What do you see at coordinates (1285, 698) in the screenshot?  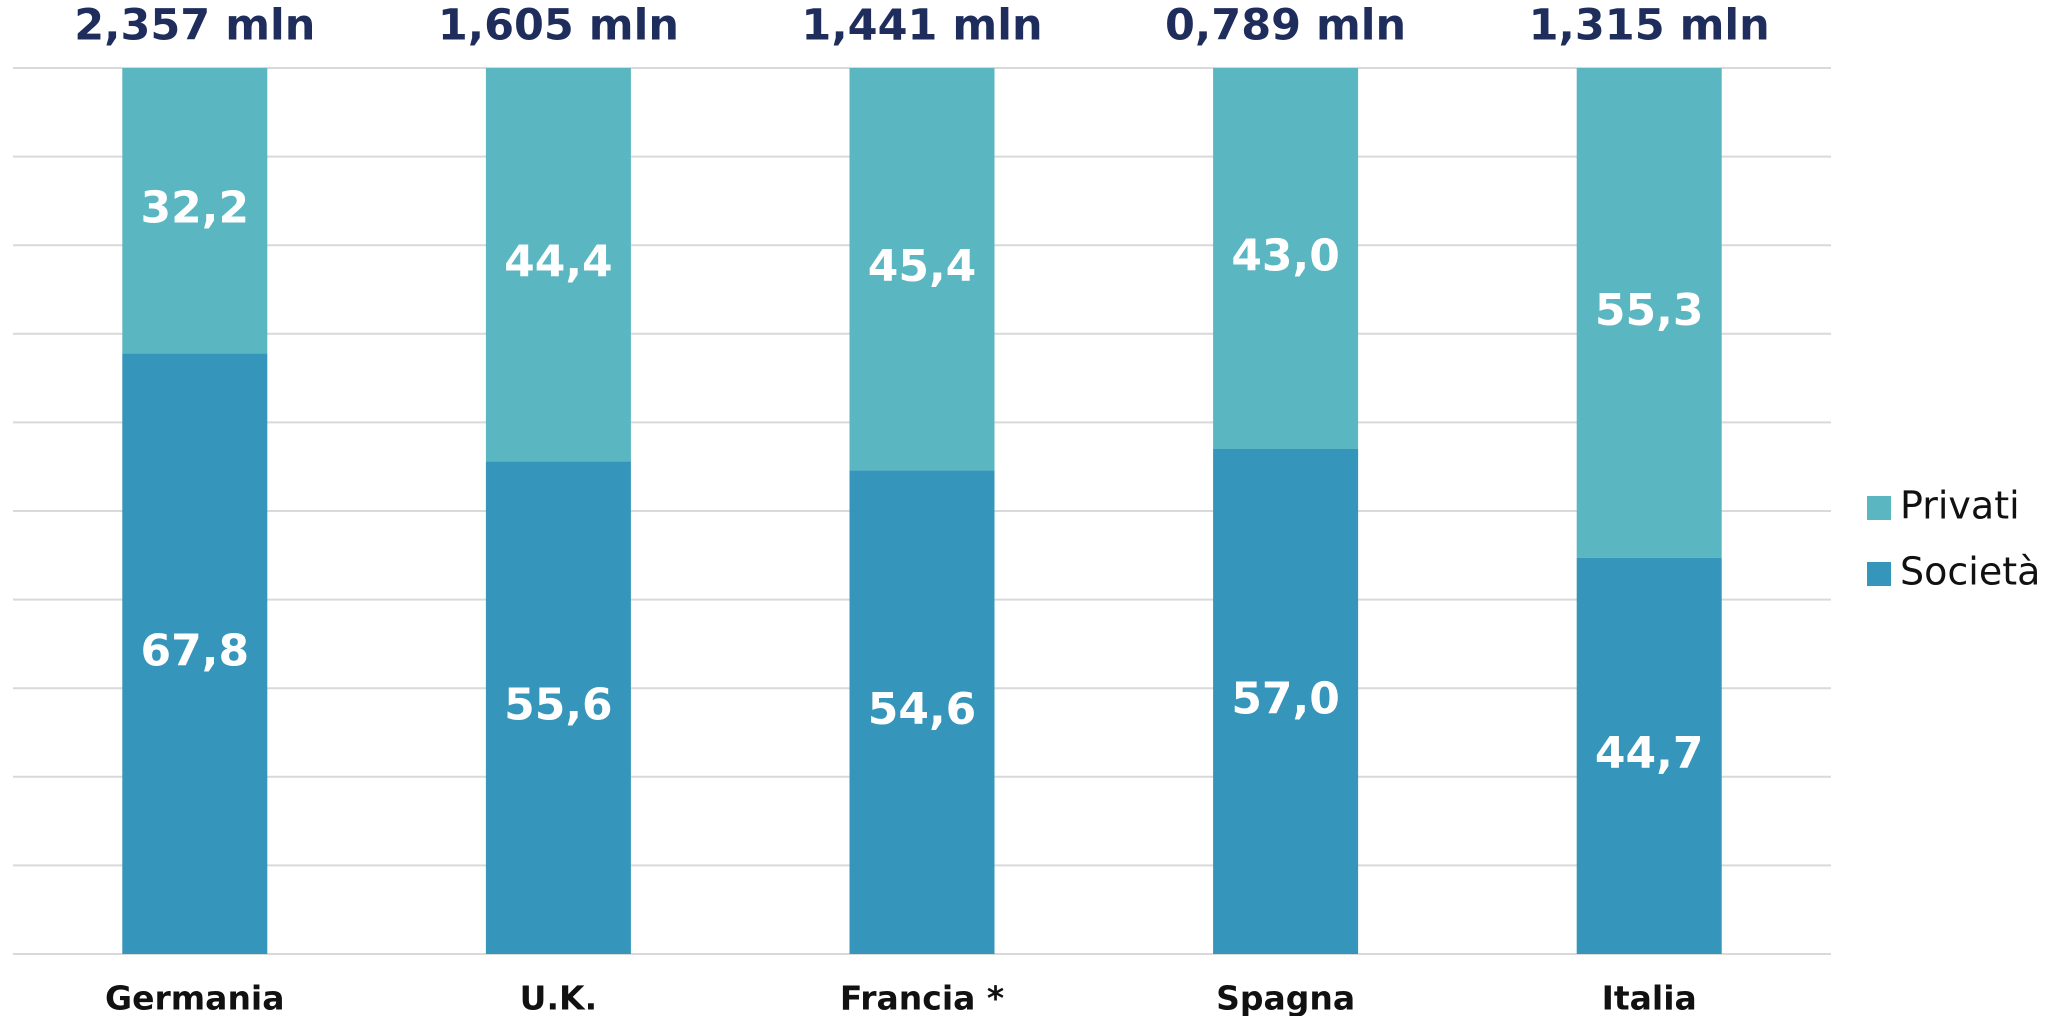 I see `data-label: 57,0` at bounding box center [1285, 698].